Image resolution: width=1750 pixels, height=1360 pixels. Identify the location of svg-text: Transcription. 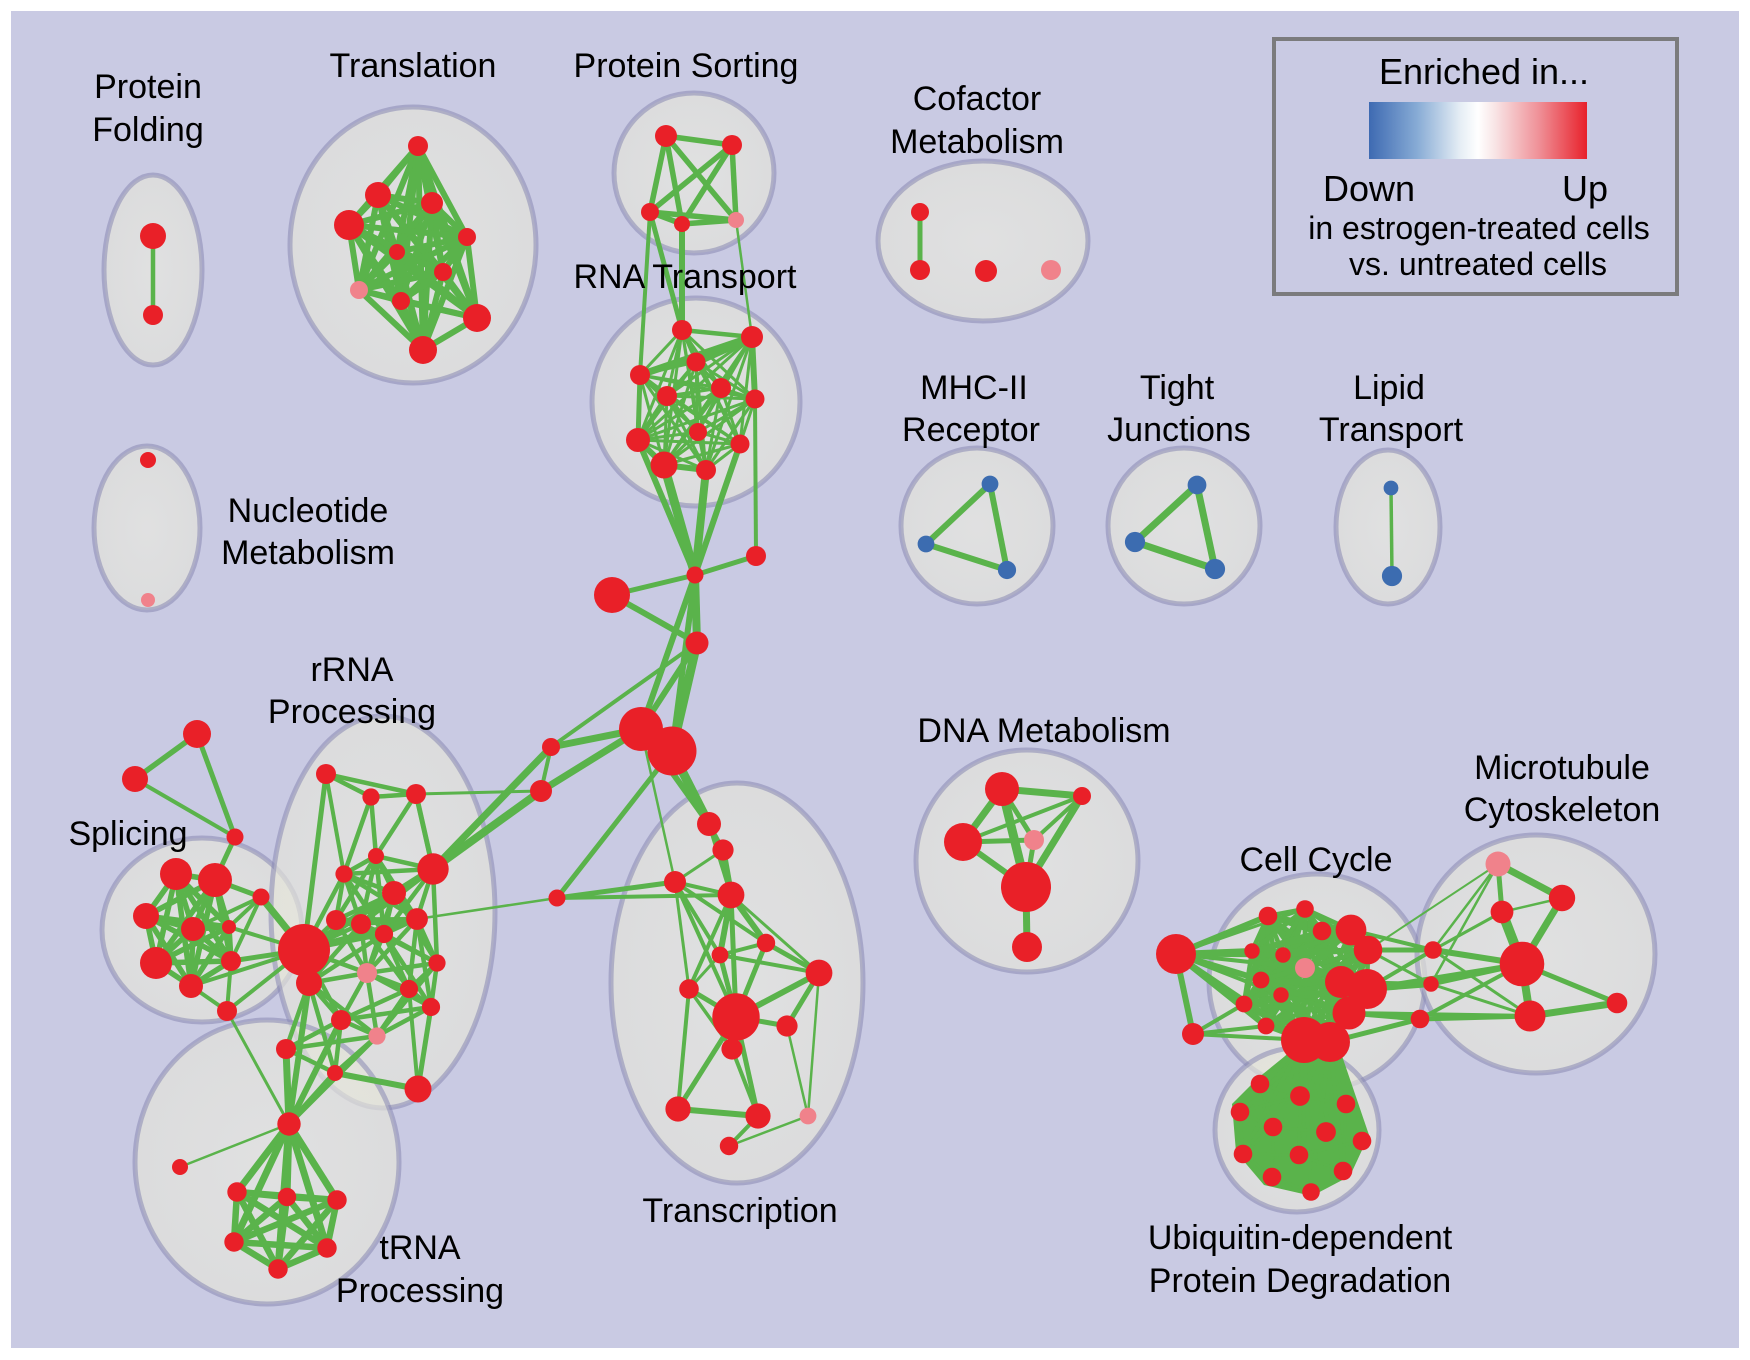
(739, 1211).